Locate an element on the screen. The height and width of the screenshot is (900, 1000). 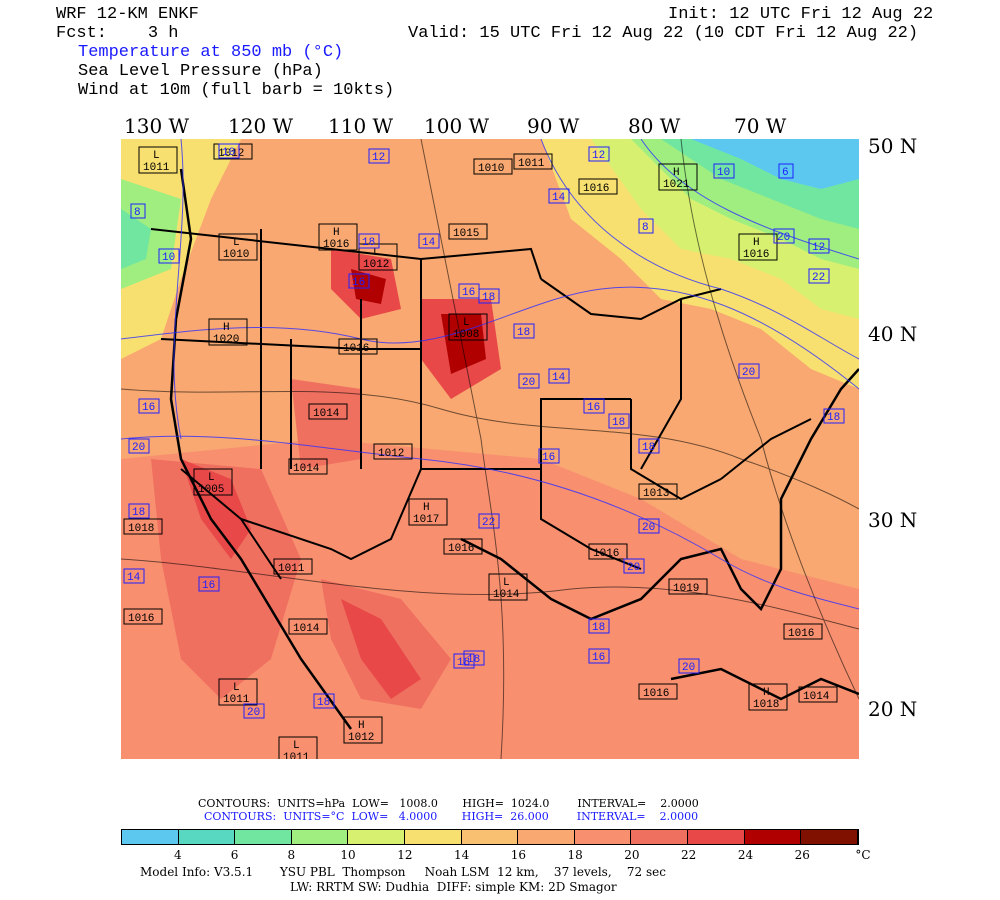
pressure-label: 1012 is located at coordinates (393, 451).